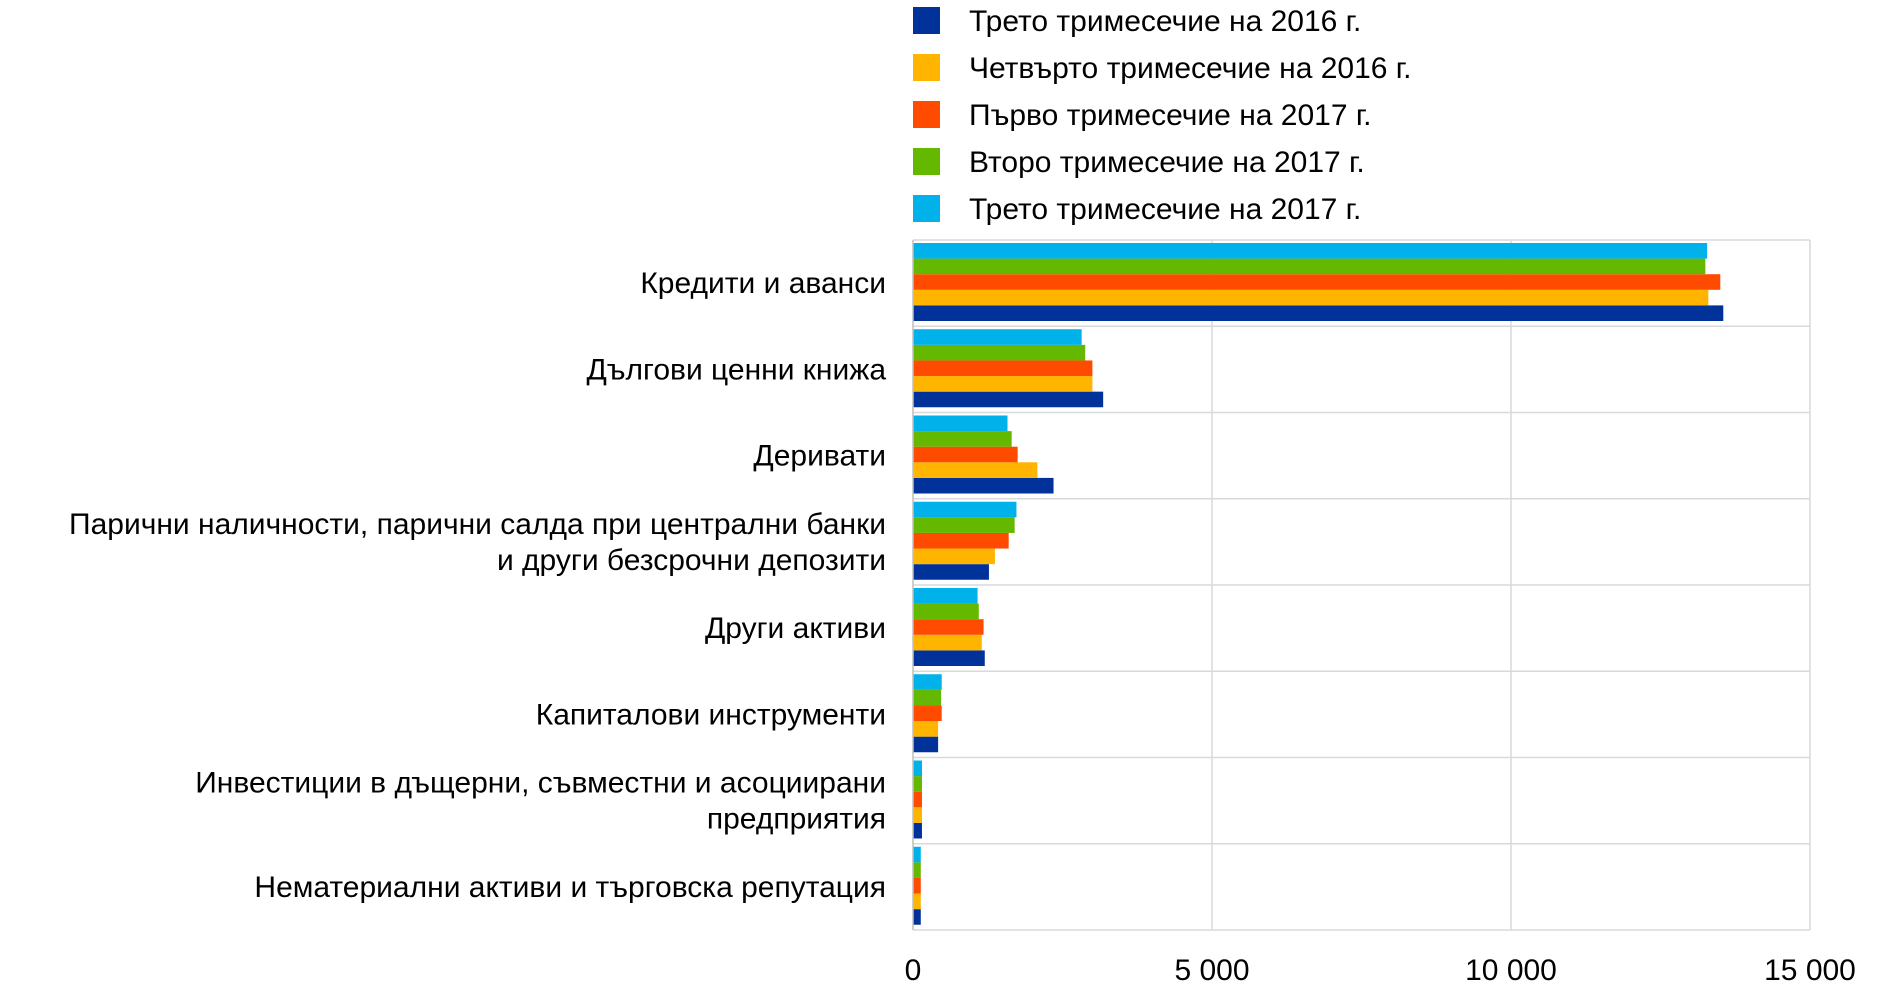 The image size is (1890, 991). What do you see at coordinates (736, 369) in the screenshot?
I see `category-label: Дългови ценни книжа` at bounding box center [736, 369].